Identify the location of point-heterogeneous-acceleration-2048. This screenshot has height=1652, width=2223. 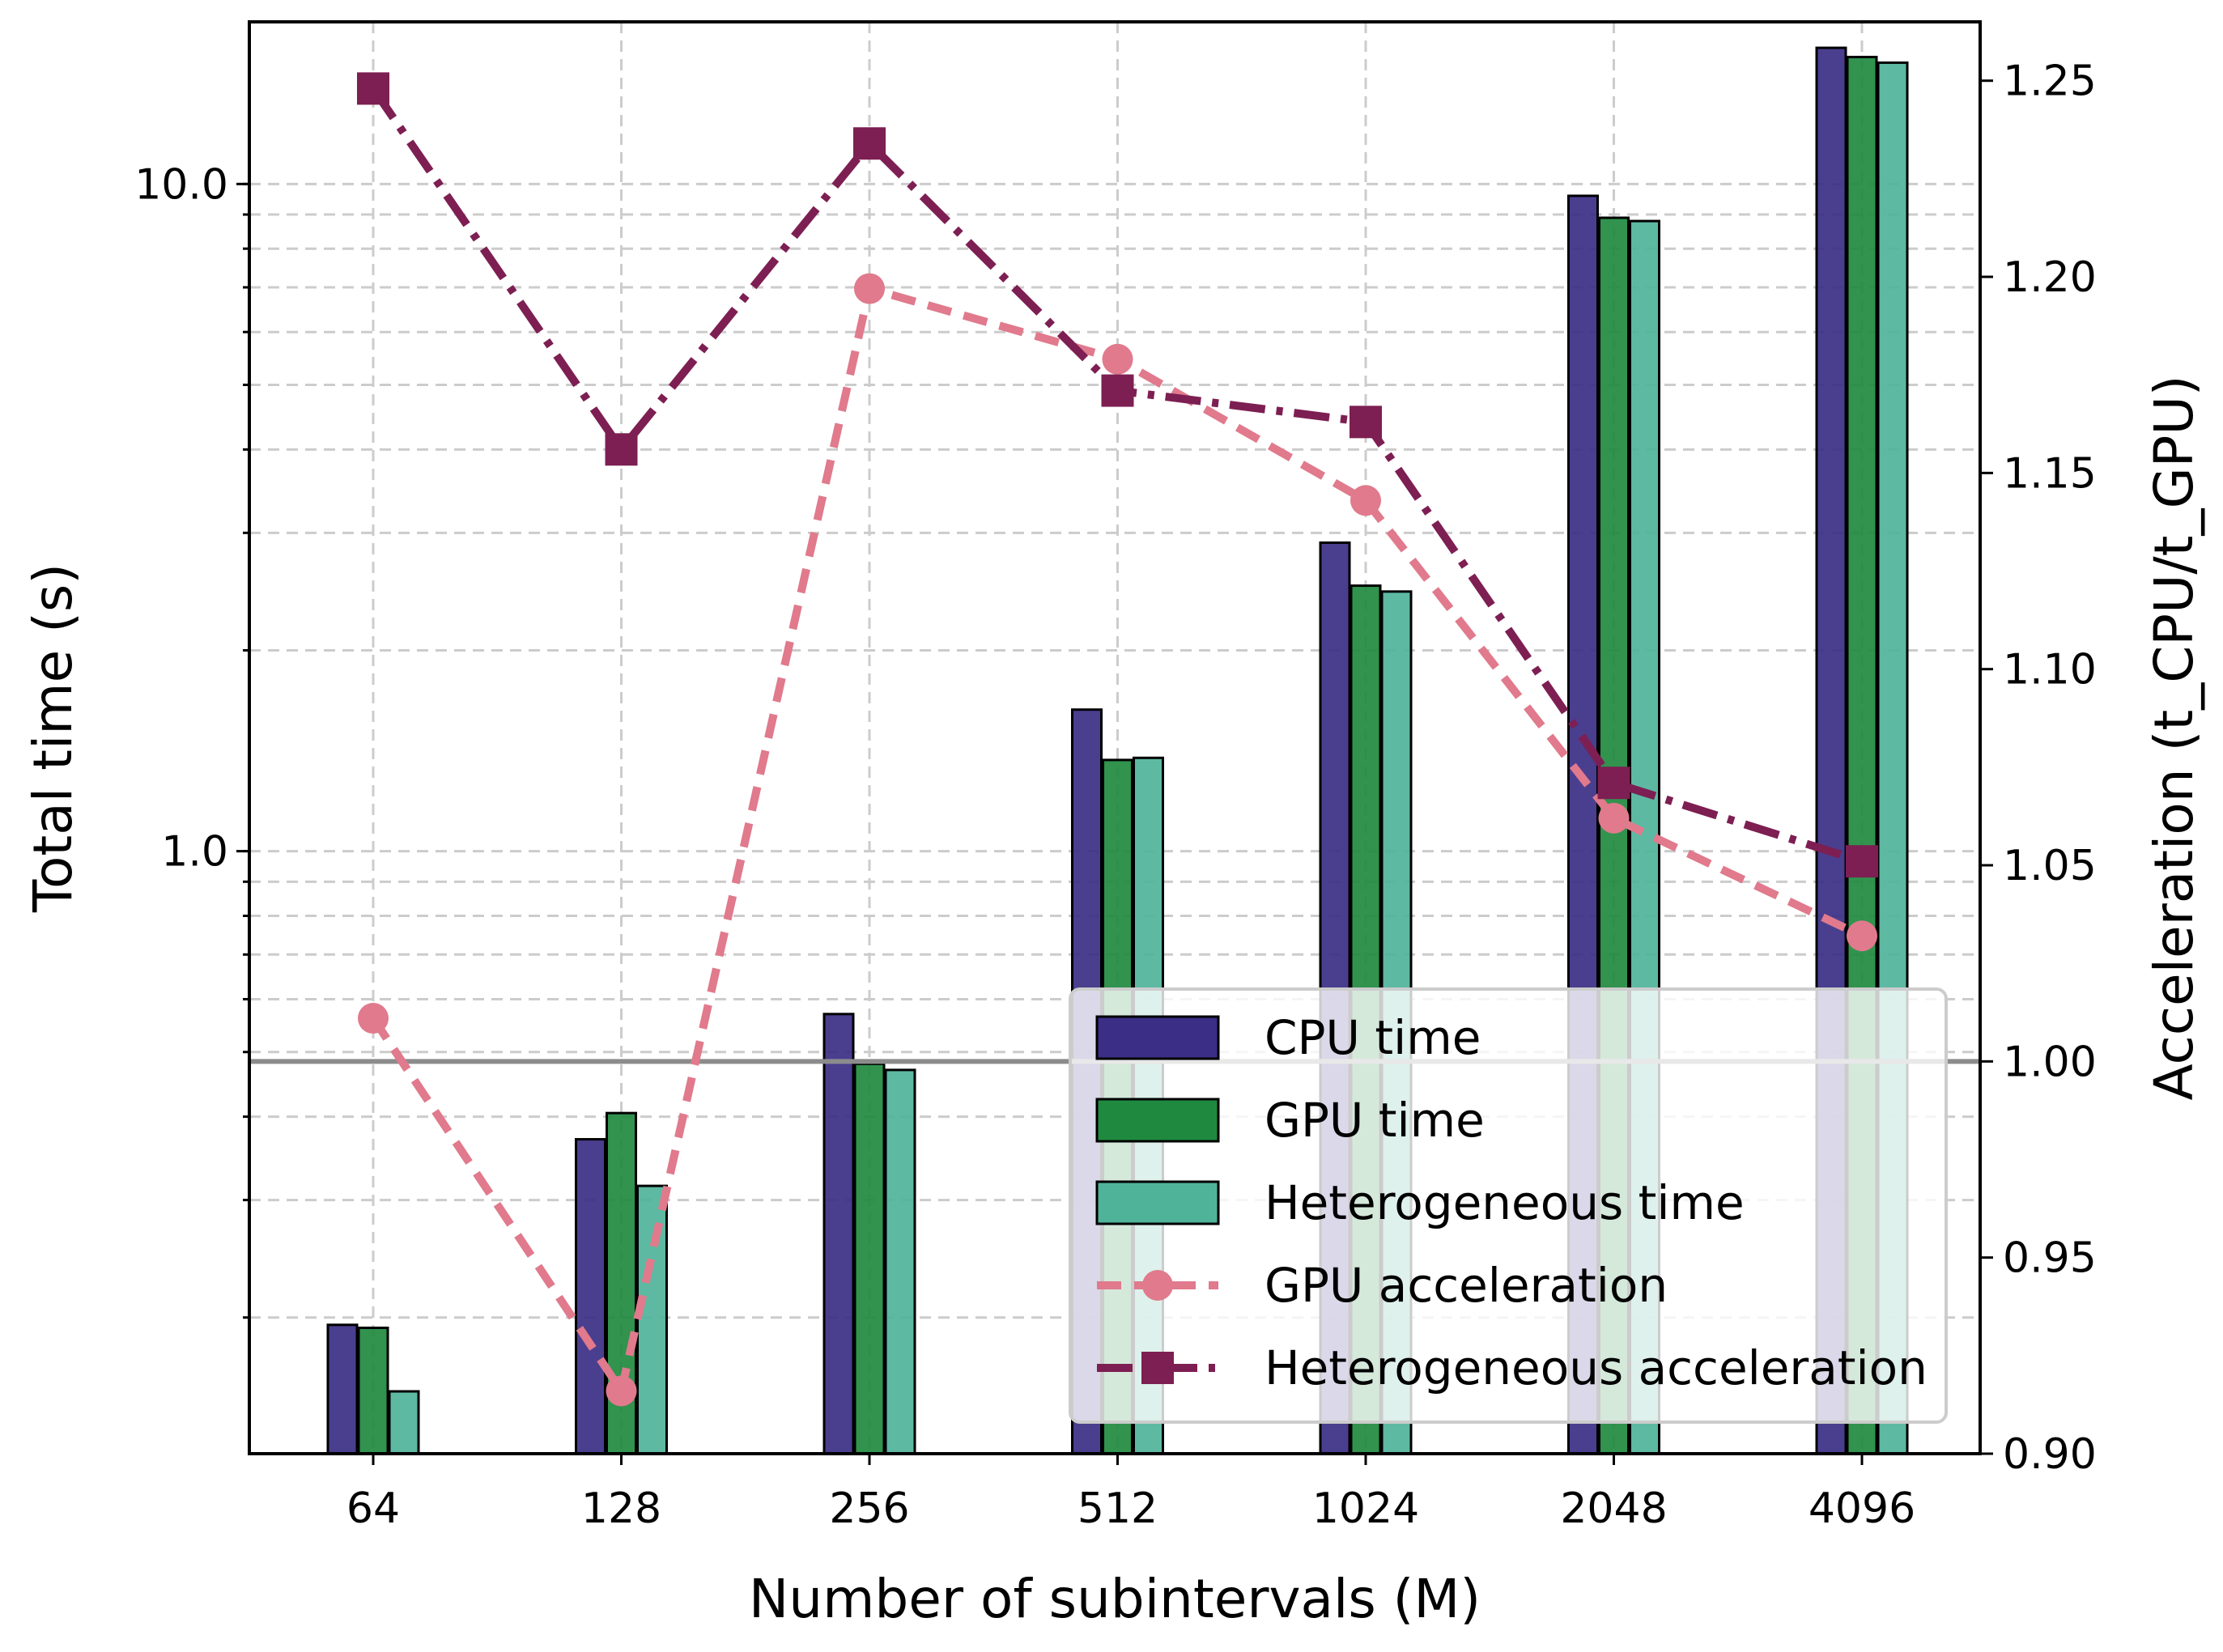
(1613, 783).